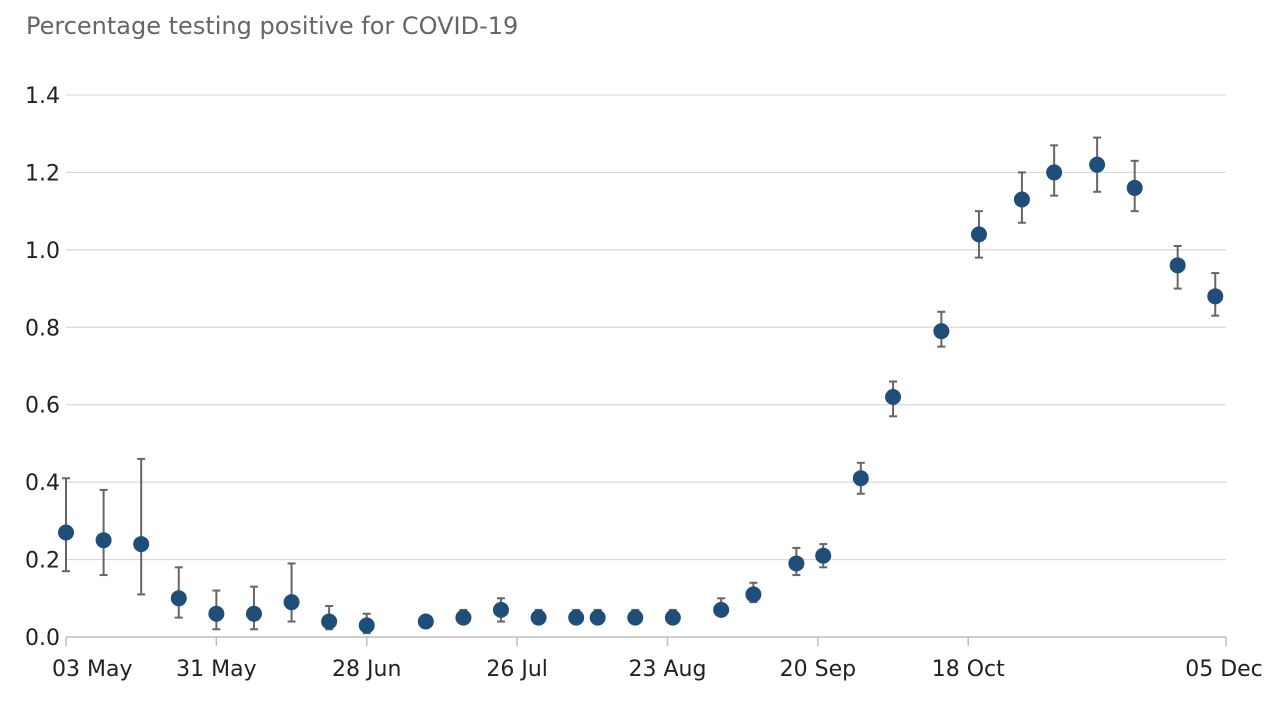 This screenshot has height=706, width=1284. Describe the element at coordinates (968, 669) in the screenshot. I see `x-tick-label: 18 Oct` at that location.